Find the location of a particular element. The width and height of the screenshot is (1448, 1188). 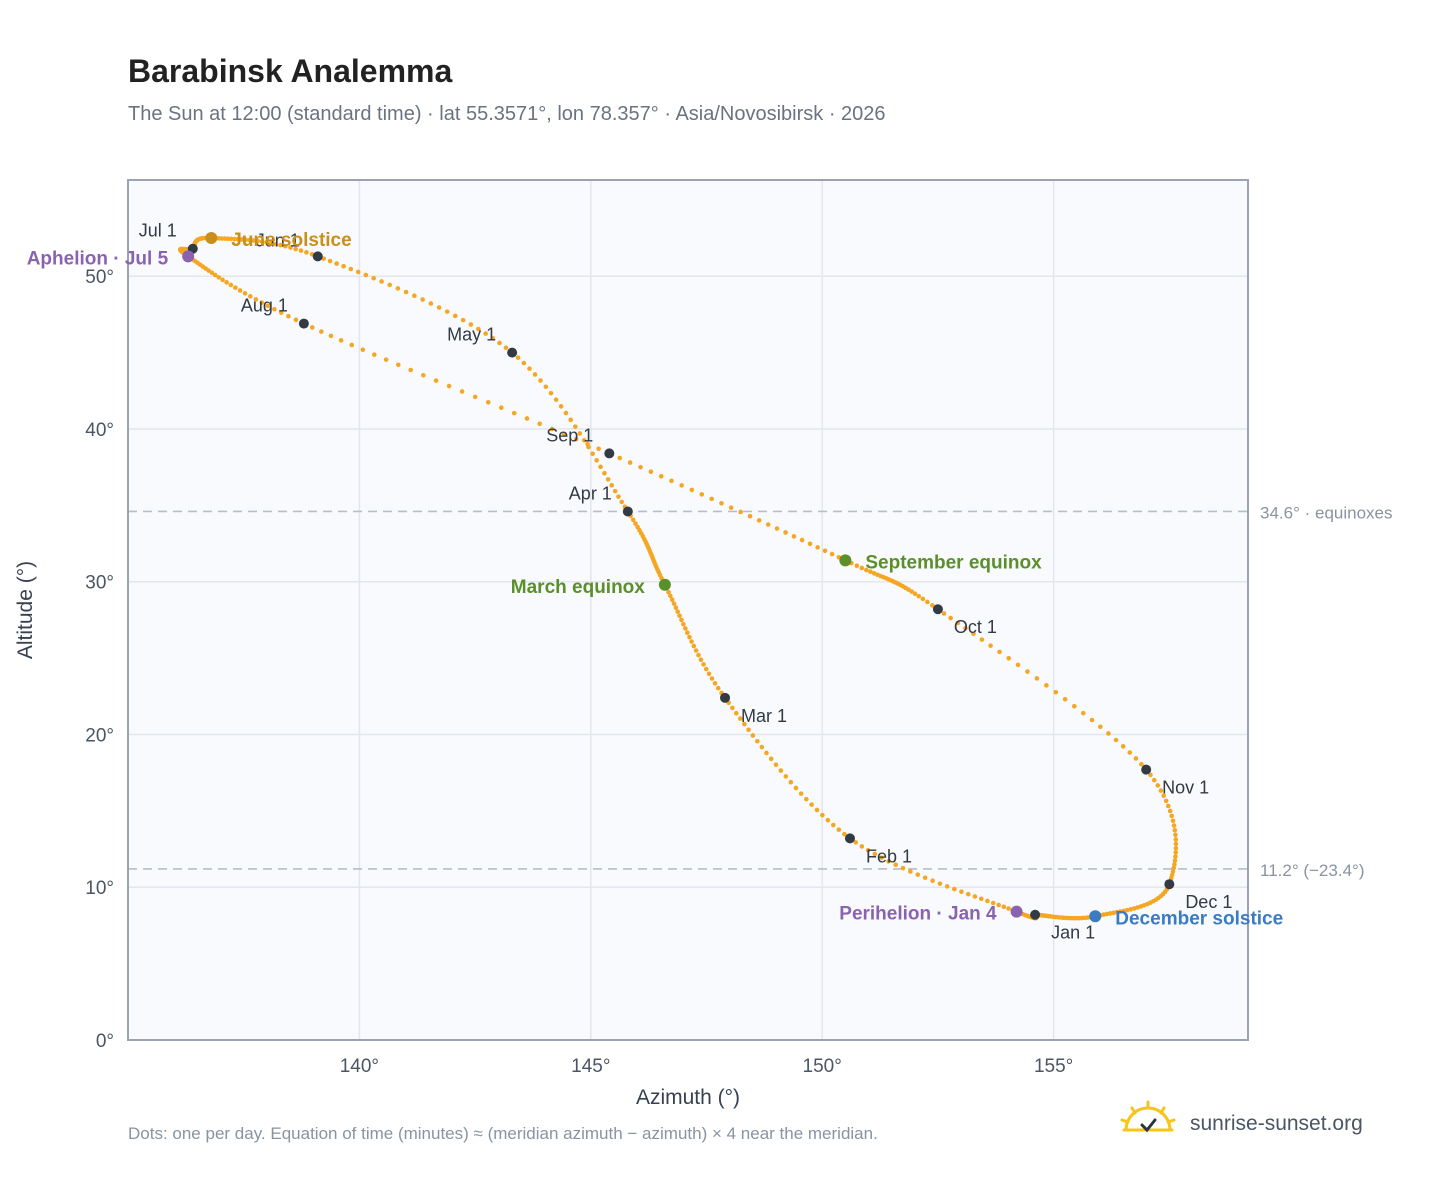

brand-logo: sunrise-sunset.org is located at coordinates (1255, 1125).